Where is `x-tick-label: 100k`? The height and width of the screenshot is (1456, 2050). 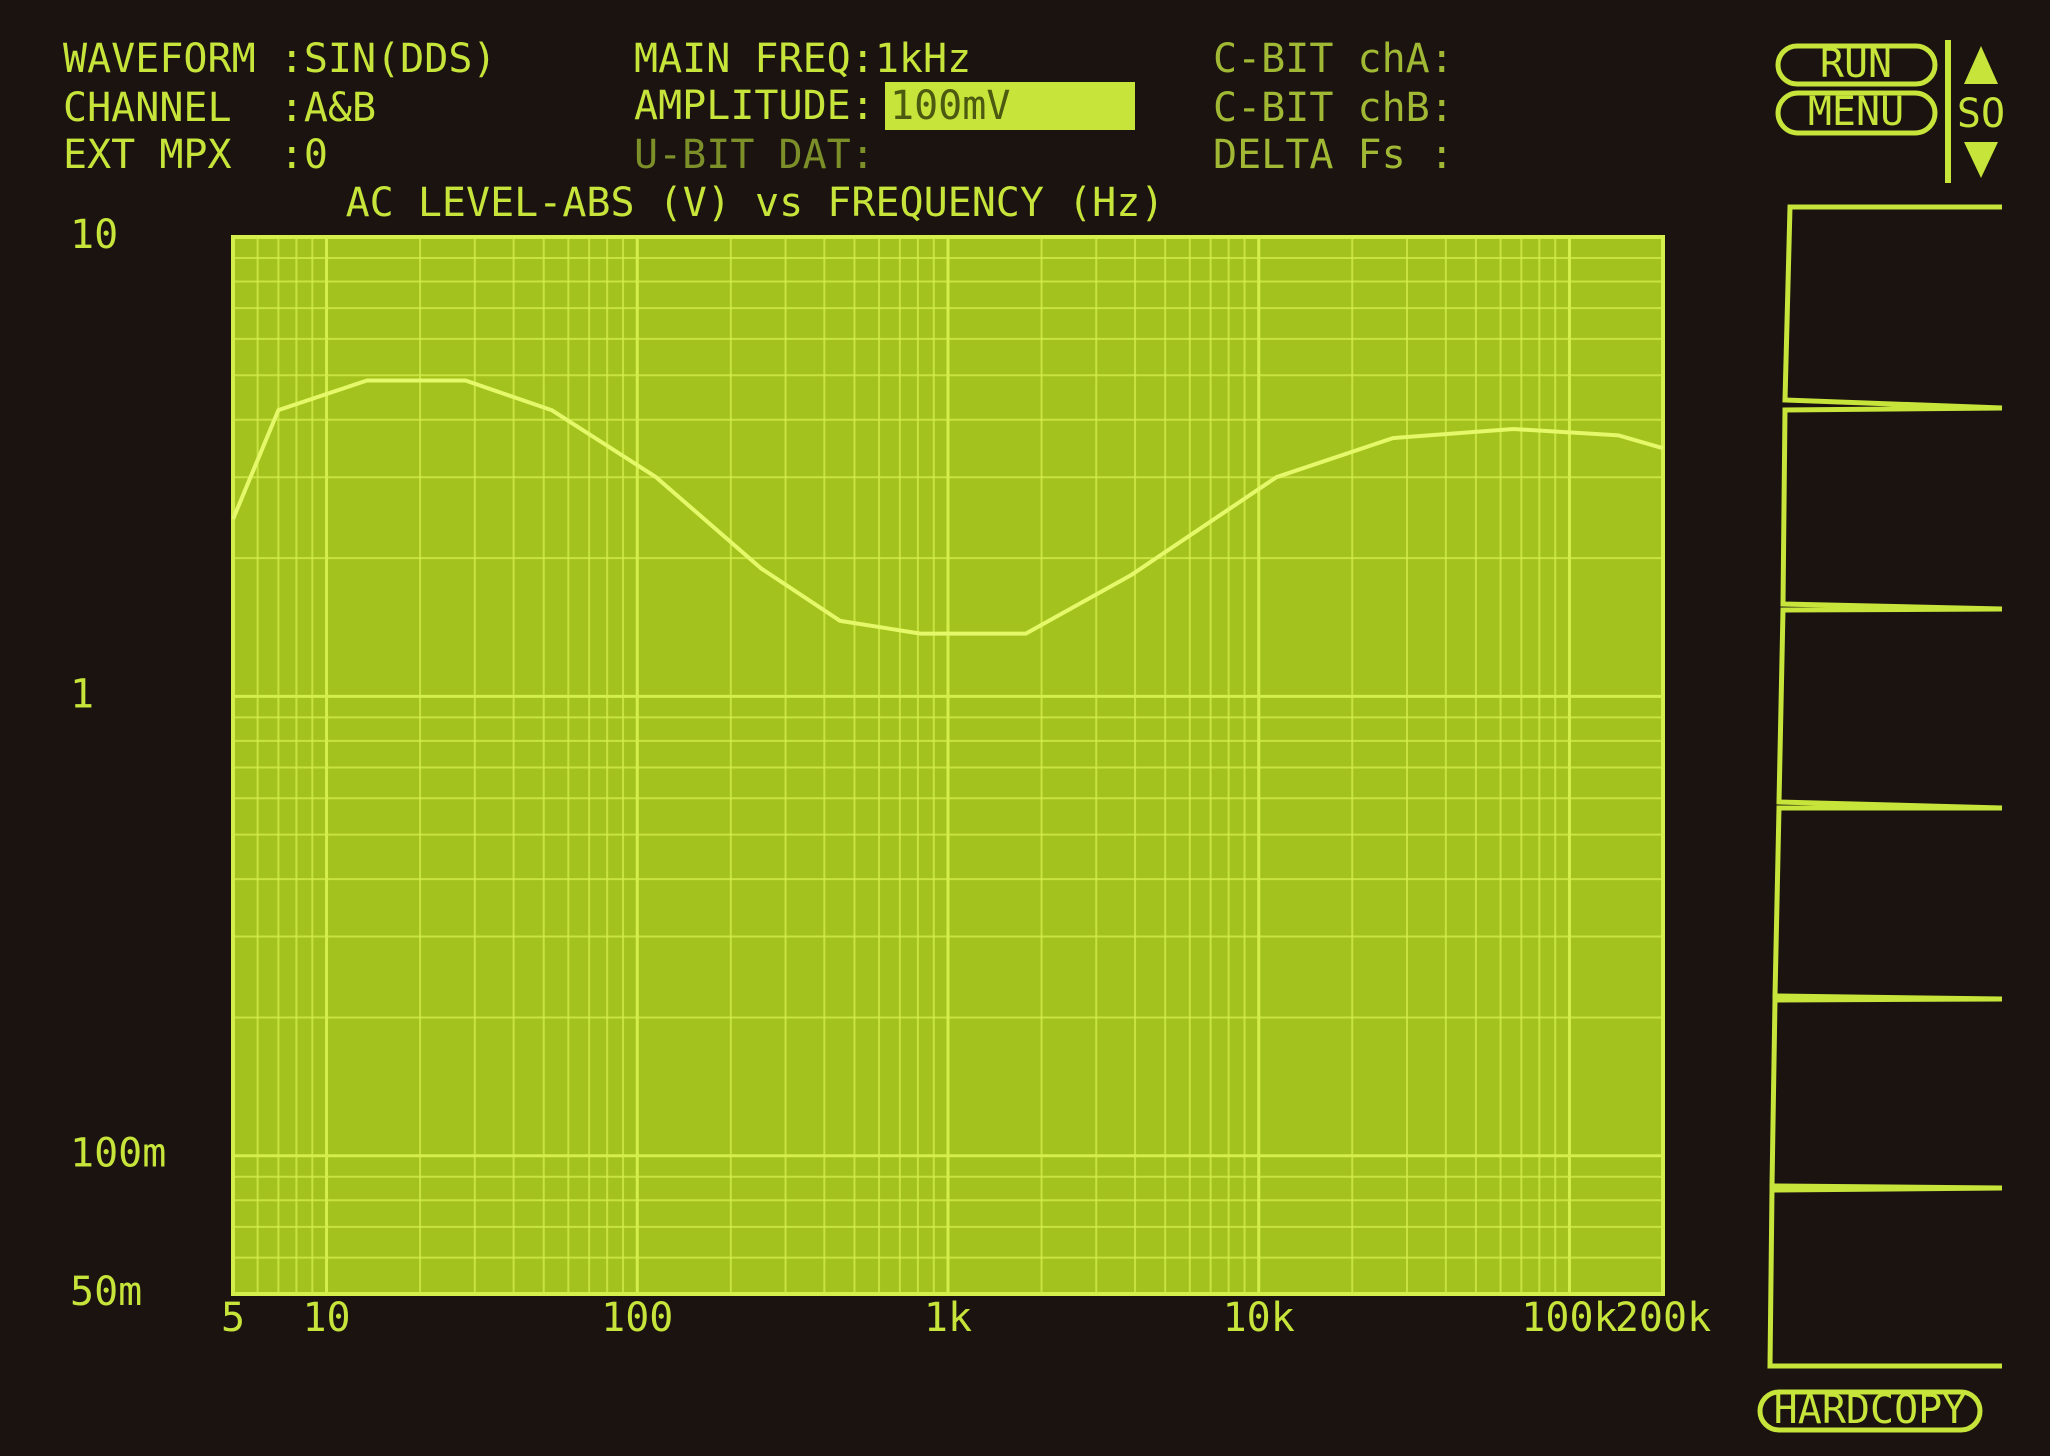
x-tick-label: 100k is located at coordinates (1569, 1318).